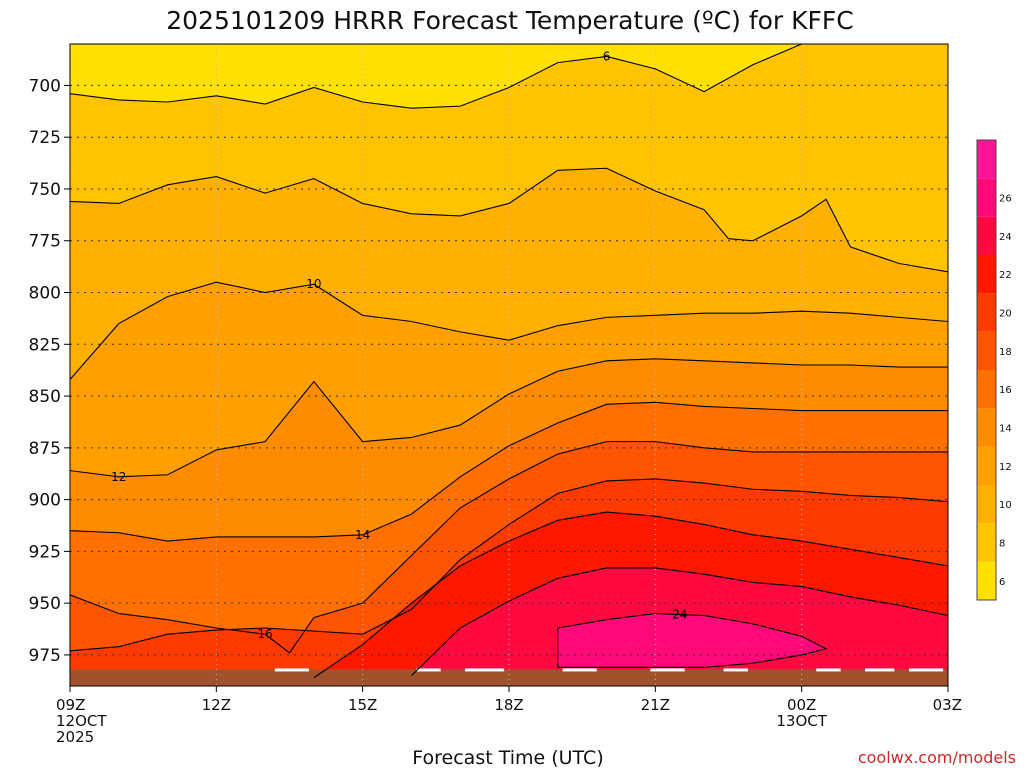  Describe the element at coordinates (1005, 467) in the screenshot. I see `colorbar-label: 12` at that location.